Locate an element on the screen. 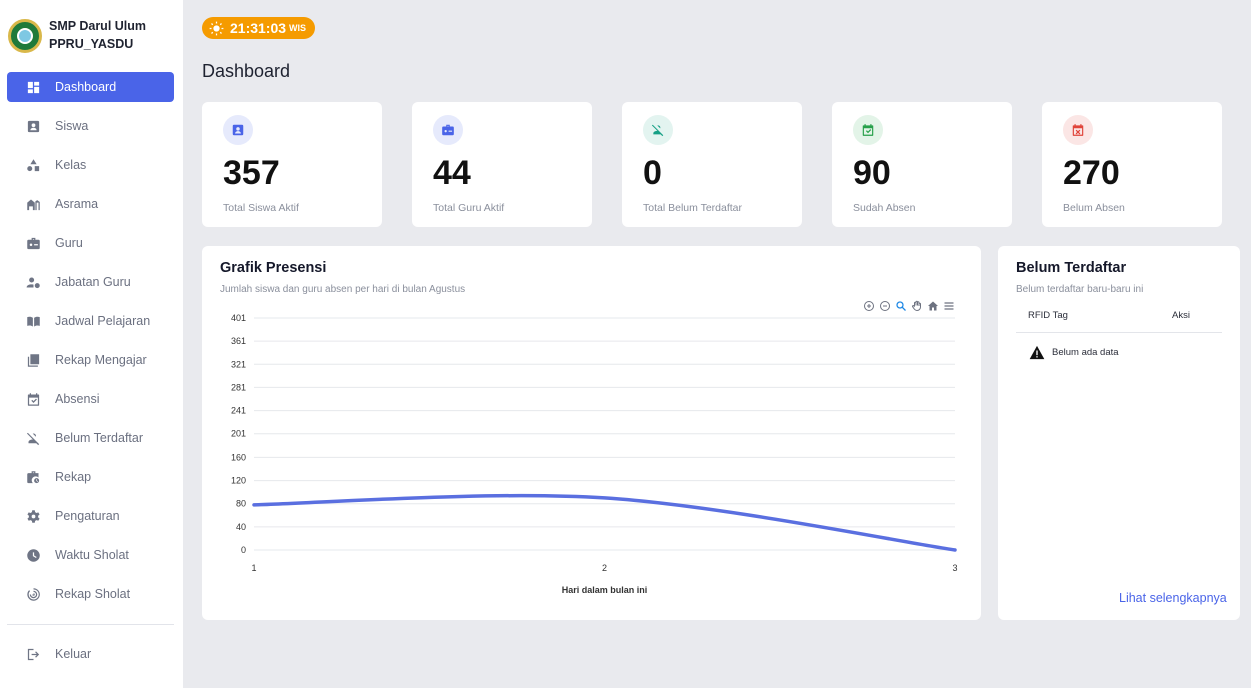 This screenshot has height=688, width=1251. sidebar-item-guru: Guru is located at coordinates (90, 243).